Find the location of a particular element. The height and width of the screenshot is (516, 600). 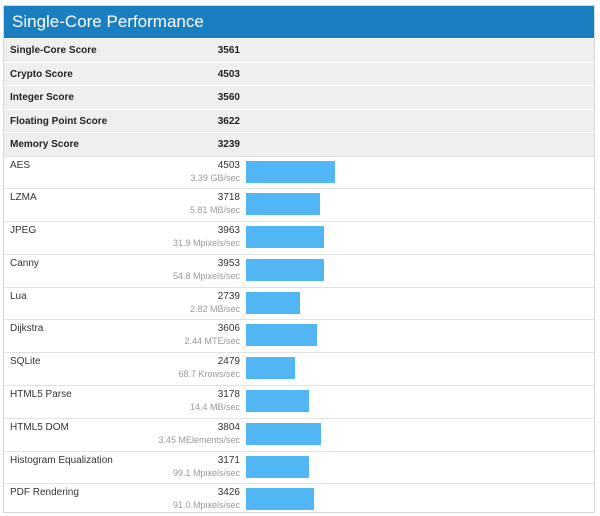

benchmark-name: Lua is located at coordinates (18, 296).